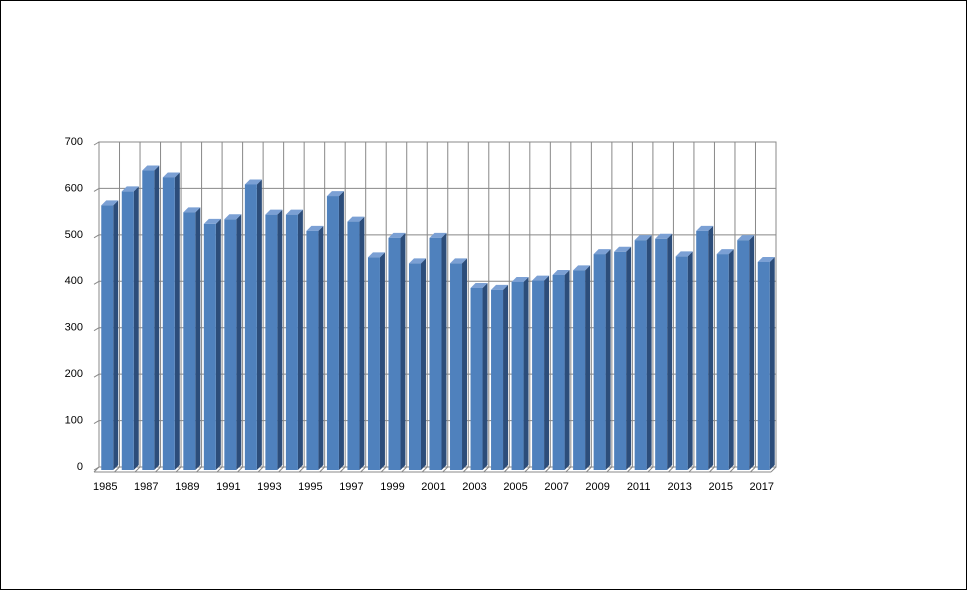 This screenshot has width=967, height=590. What do you see at coordinates (74, 235) in the screenshot?
I see `y-tick-label: 500` at bounding box center [74, 235].